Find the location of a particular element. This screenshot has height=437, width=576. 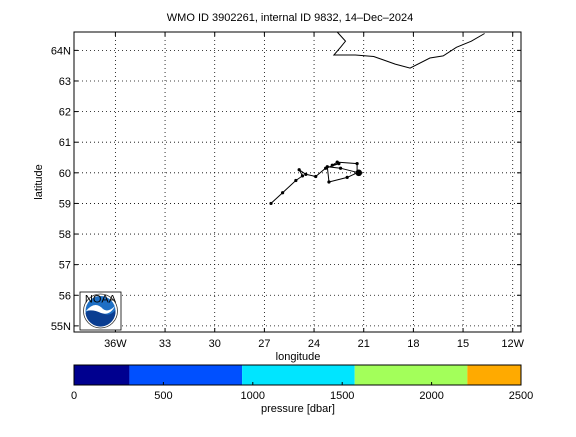

colorbar-segments is located at coordinates (297, 375).